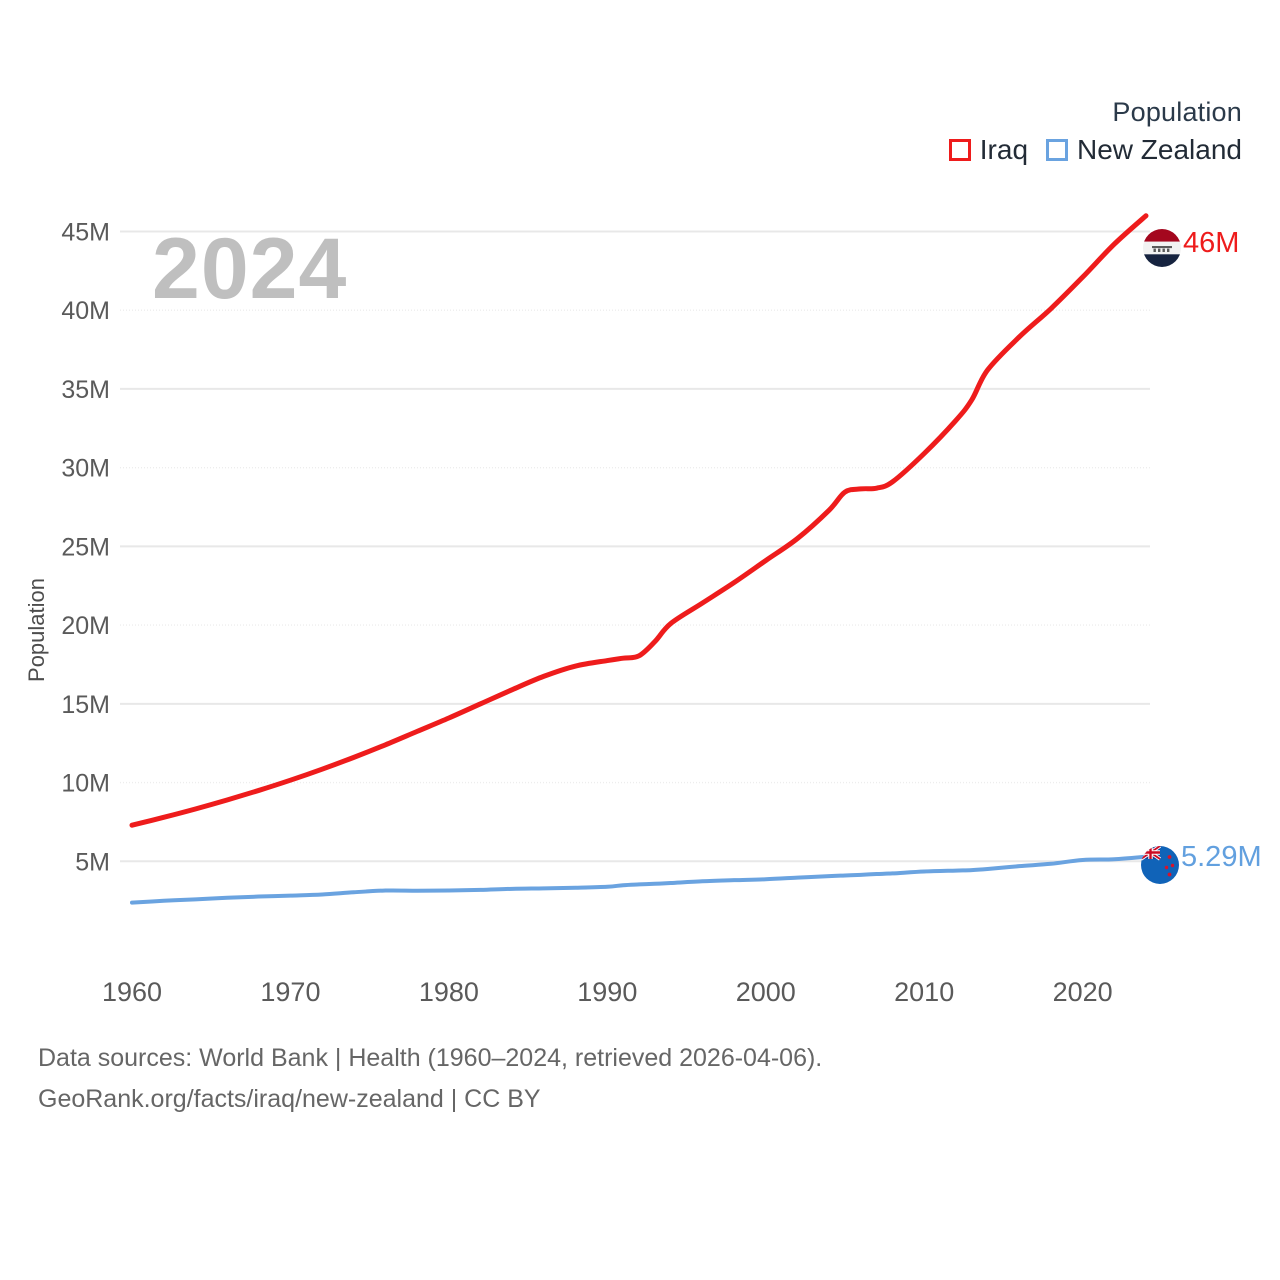 The width and height of the screenshot is (1280, 1280). What do you see at coordinates (1159, 149) in the screenshot?
I see `legend-label-new-zealand: New Zealand` at bounding box center [1159, 149].